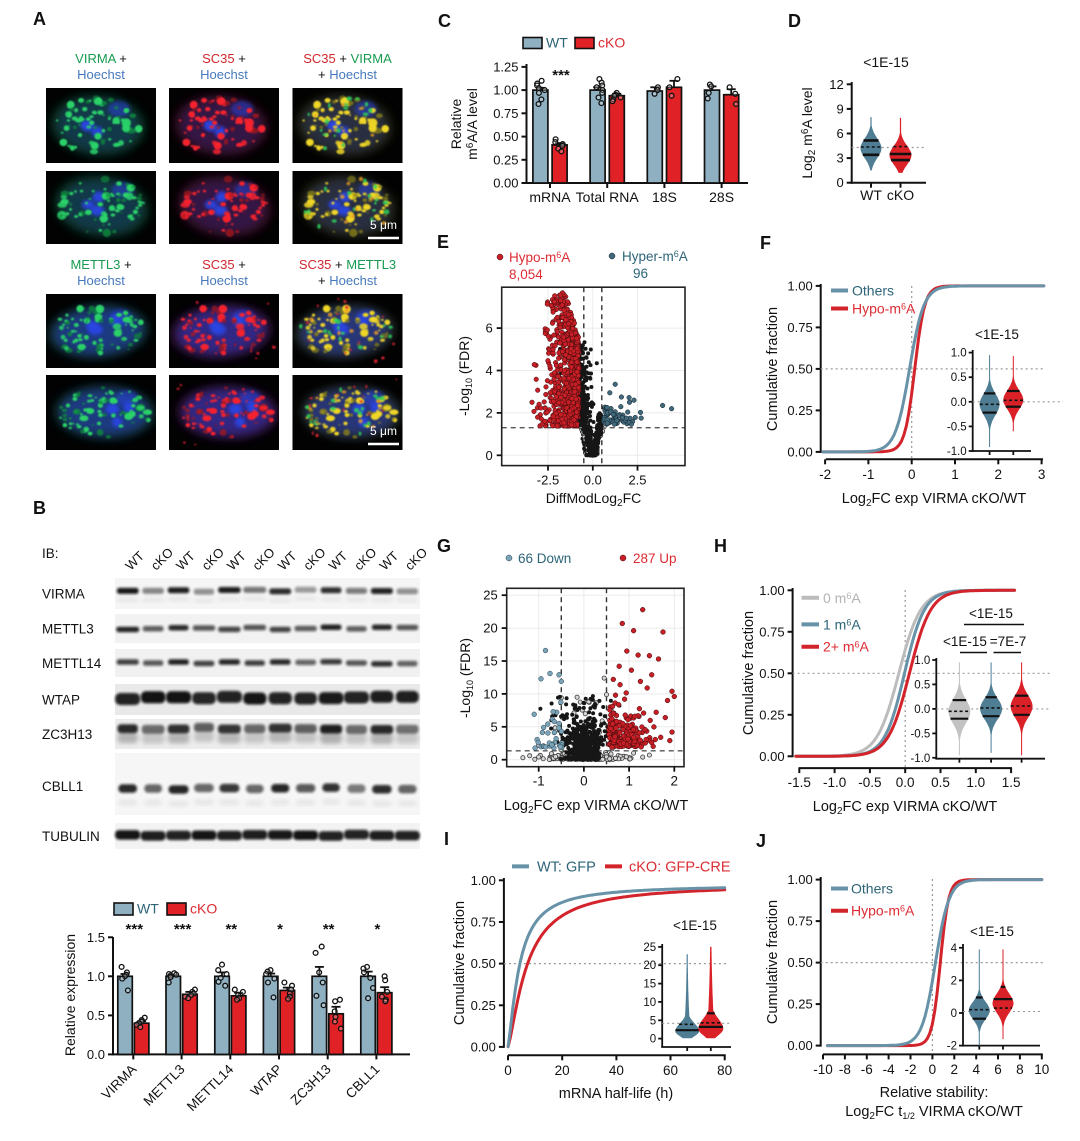 This screenshot has width=1080, height=1141. What do you see at coordinates (39, 508) in the screenshot?
I see `svg-text: B` at bounding box center [39, 508].